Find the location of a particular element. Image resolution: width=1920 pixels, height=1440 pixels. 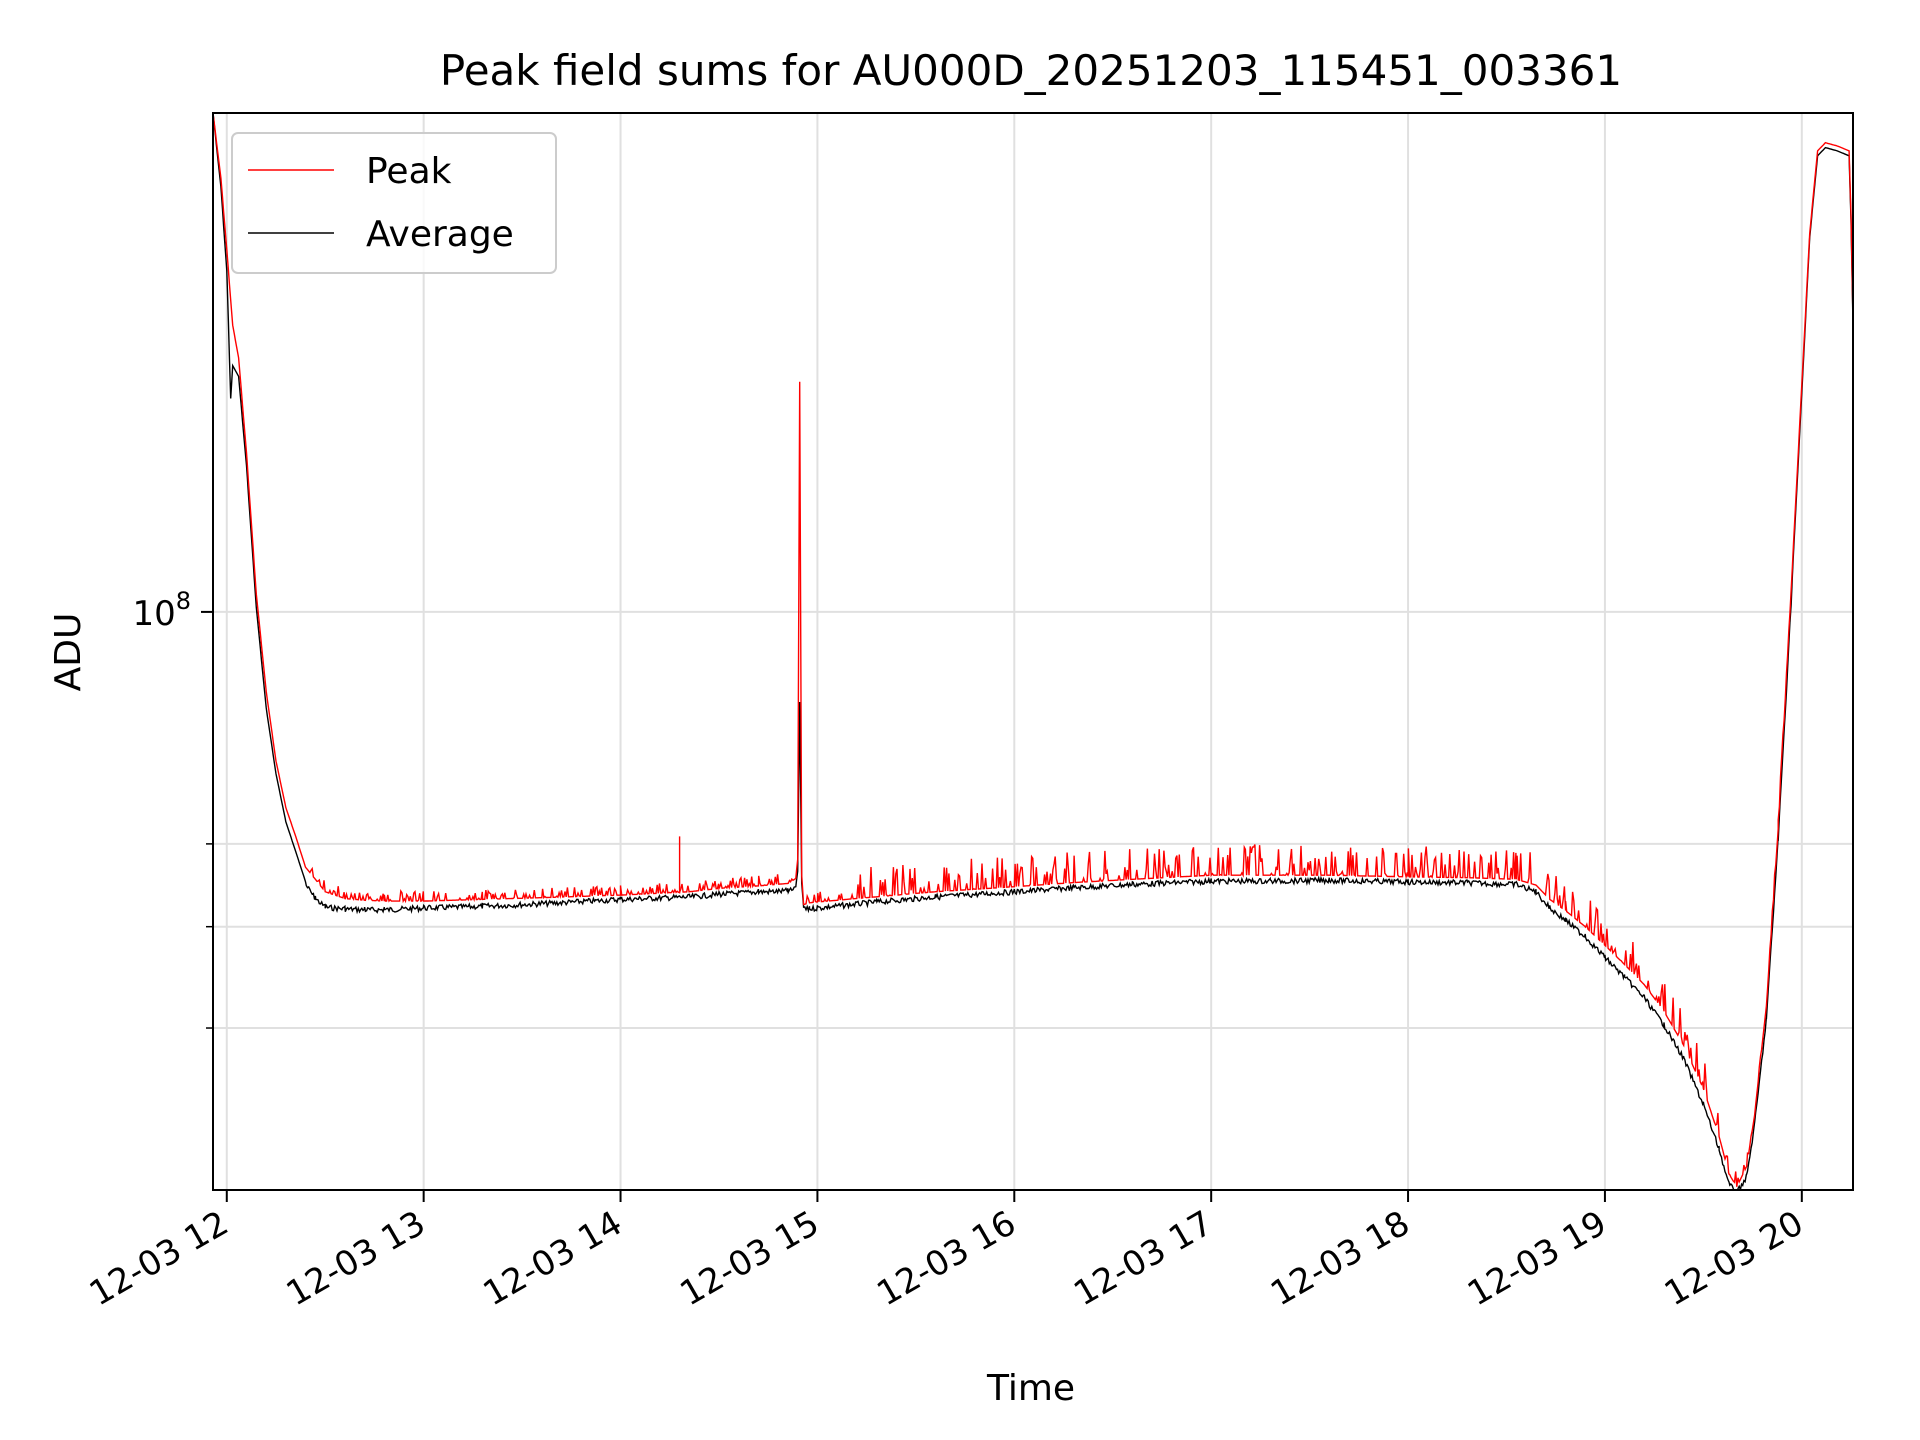

y-axis-label: ADU is located at coordinates (68, 652).